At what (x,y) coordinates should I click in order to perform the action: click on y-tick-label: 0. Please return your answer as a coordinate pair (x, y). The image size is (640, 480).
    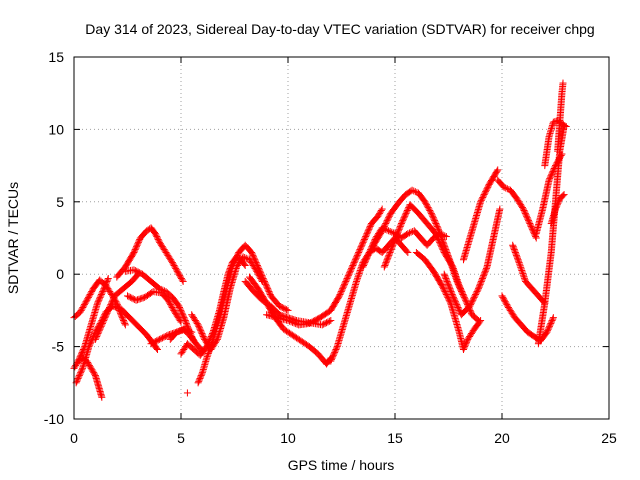
    Looking at the image, I should click on (60, 274).